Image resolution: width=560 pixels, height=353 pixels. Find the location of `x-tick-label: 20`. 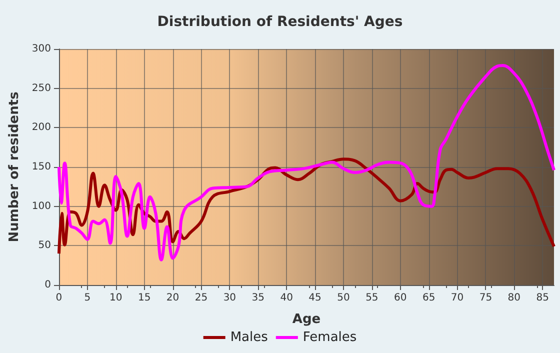

x-tick-label: 20 is located at coordinates (173, 298).